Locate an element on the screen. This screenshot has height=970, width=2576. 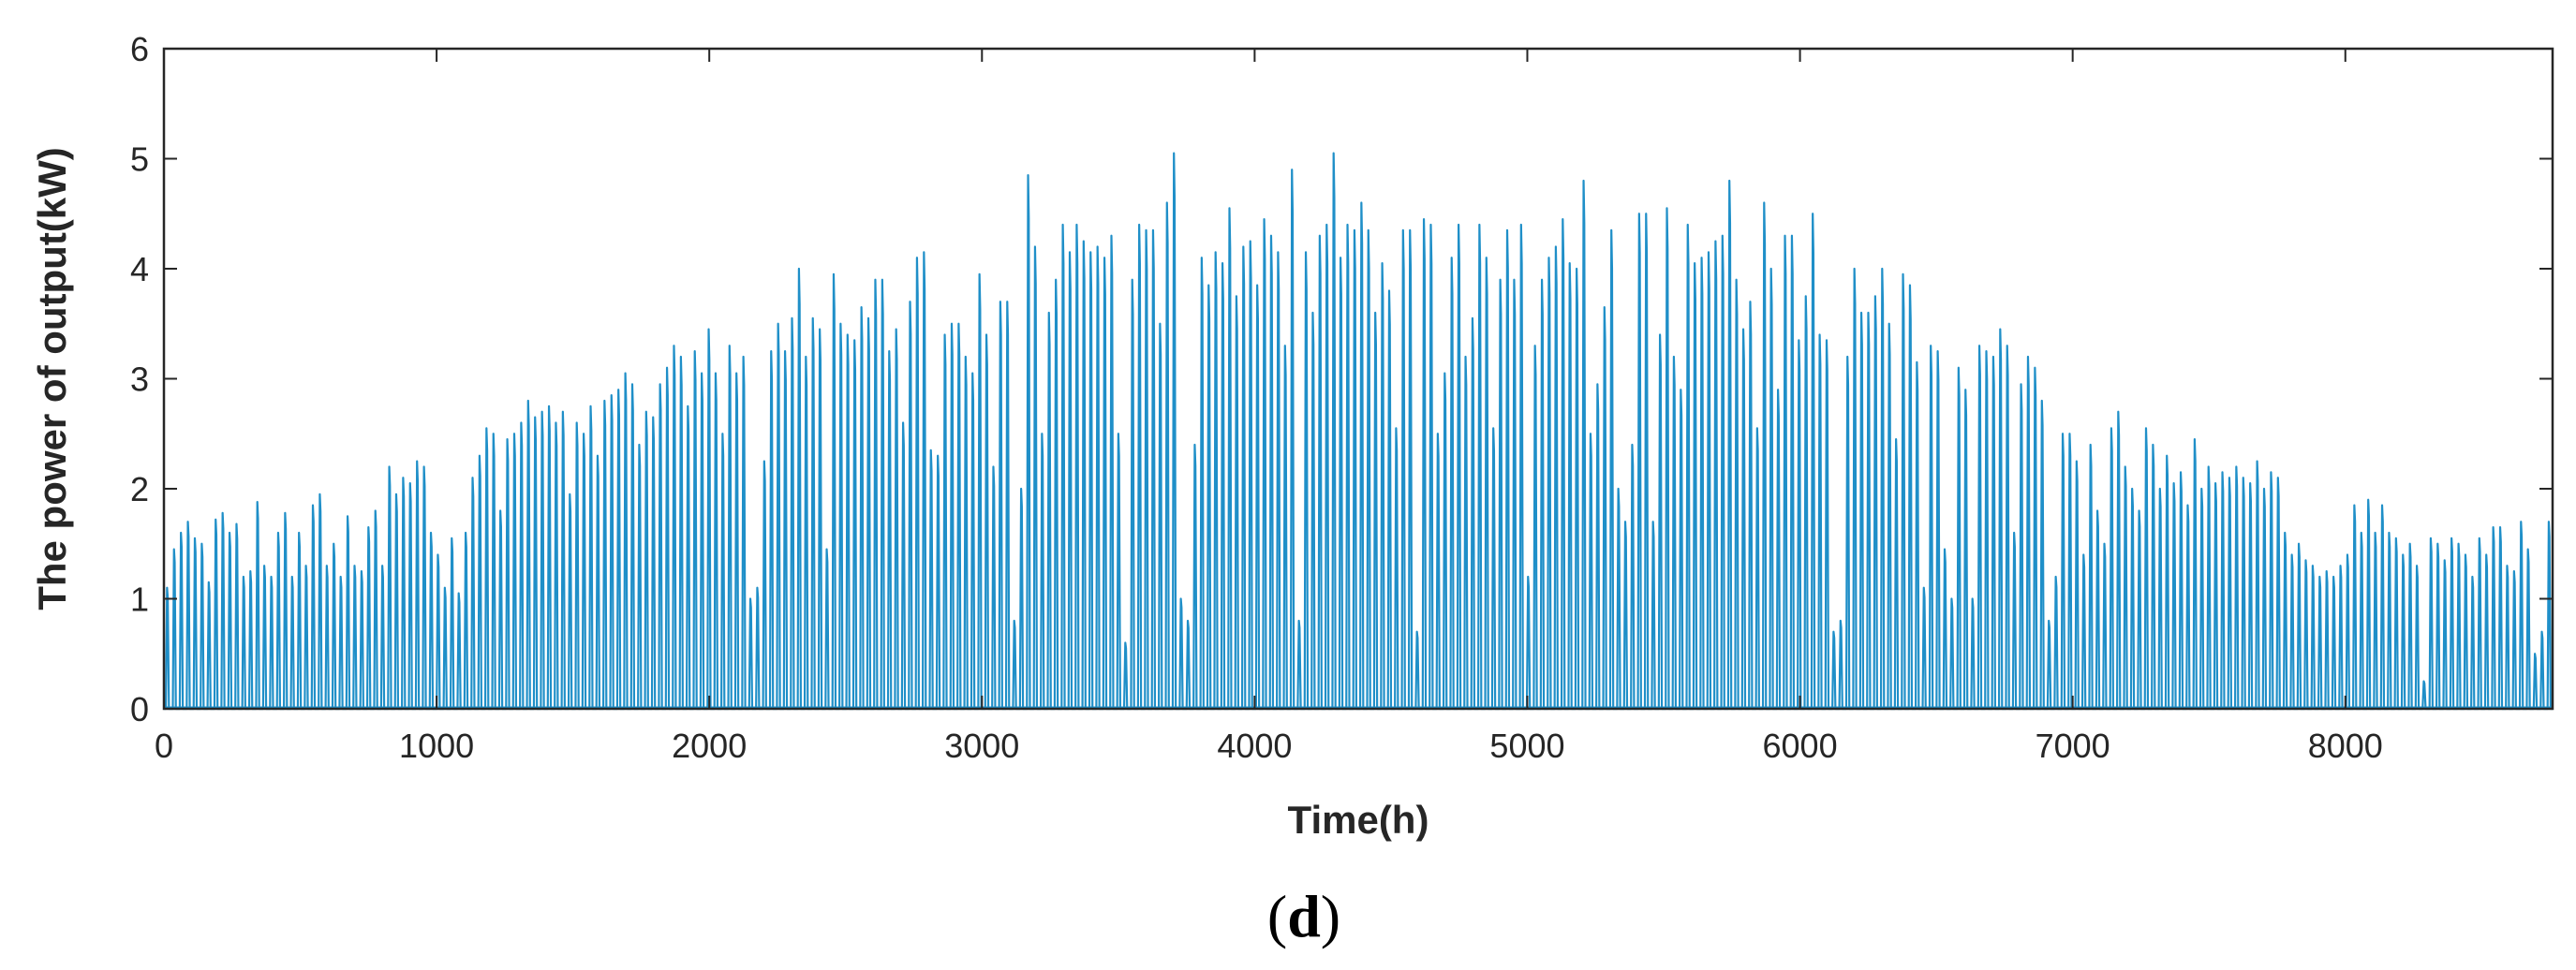
panel-label-open: ( is located at coordinates (1277, 916).